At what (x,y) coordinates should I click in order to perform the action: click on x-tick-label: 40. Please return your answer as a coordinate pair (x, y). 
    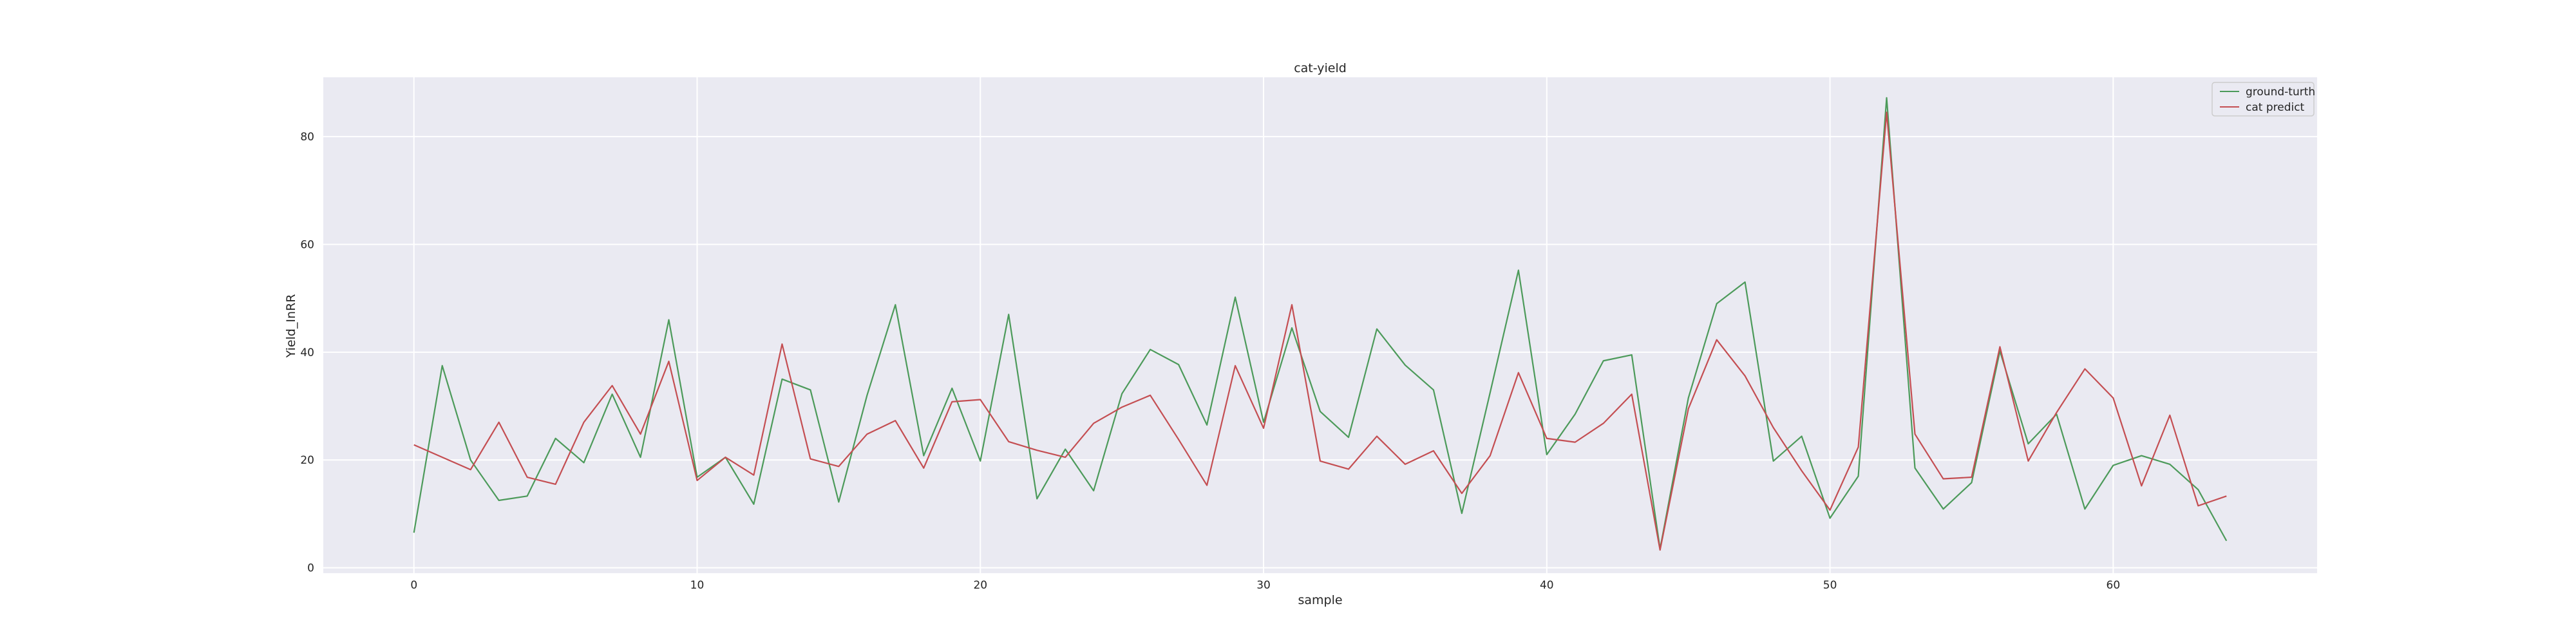
    Looking at the image, I should click on (1547, 586).